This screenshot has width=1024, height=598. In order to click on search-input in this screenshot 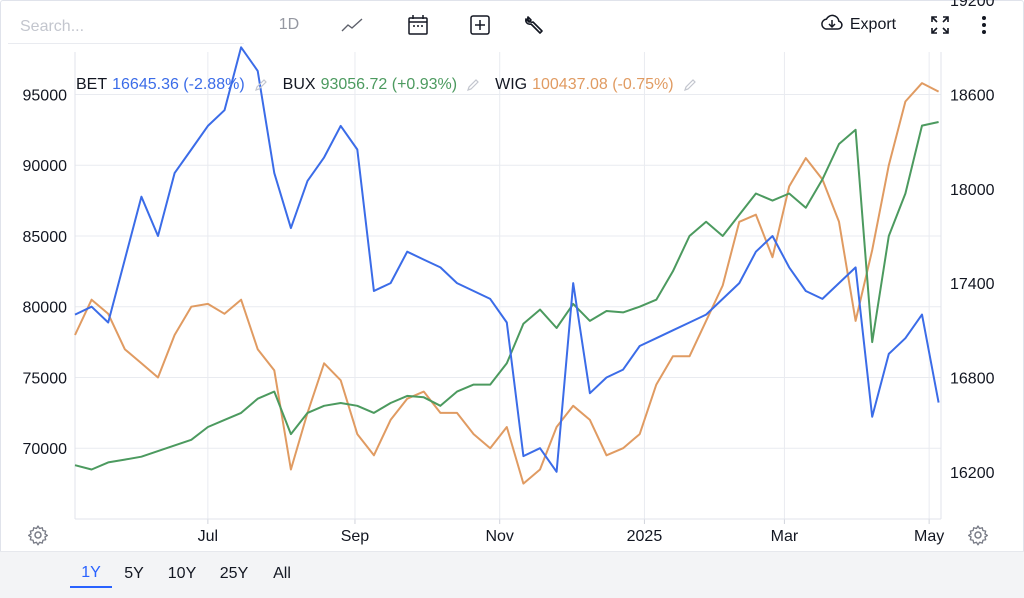, I will do `click(126, 27)`.